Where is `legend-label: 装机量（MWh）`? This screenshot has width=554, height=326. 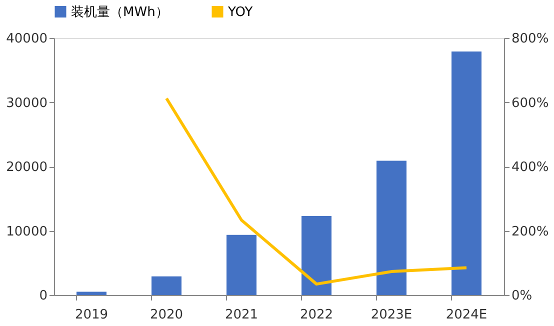
legend-label: 装机量（MWh） is located at coordinates (119, 12).